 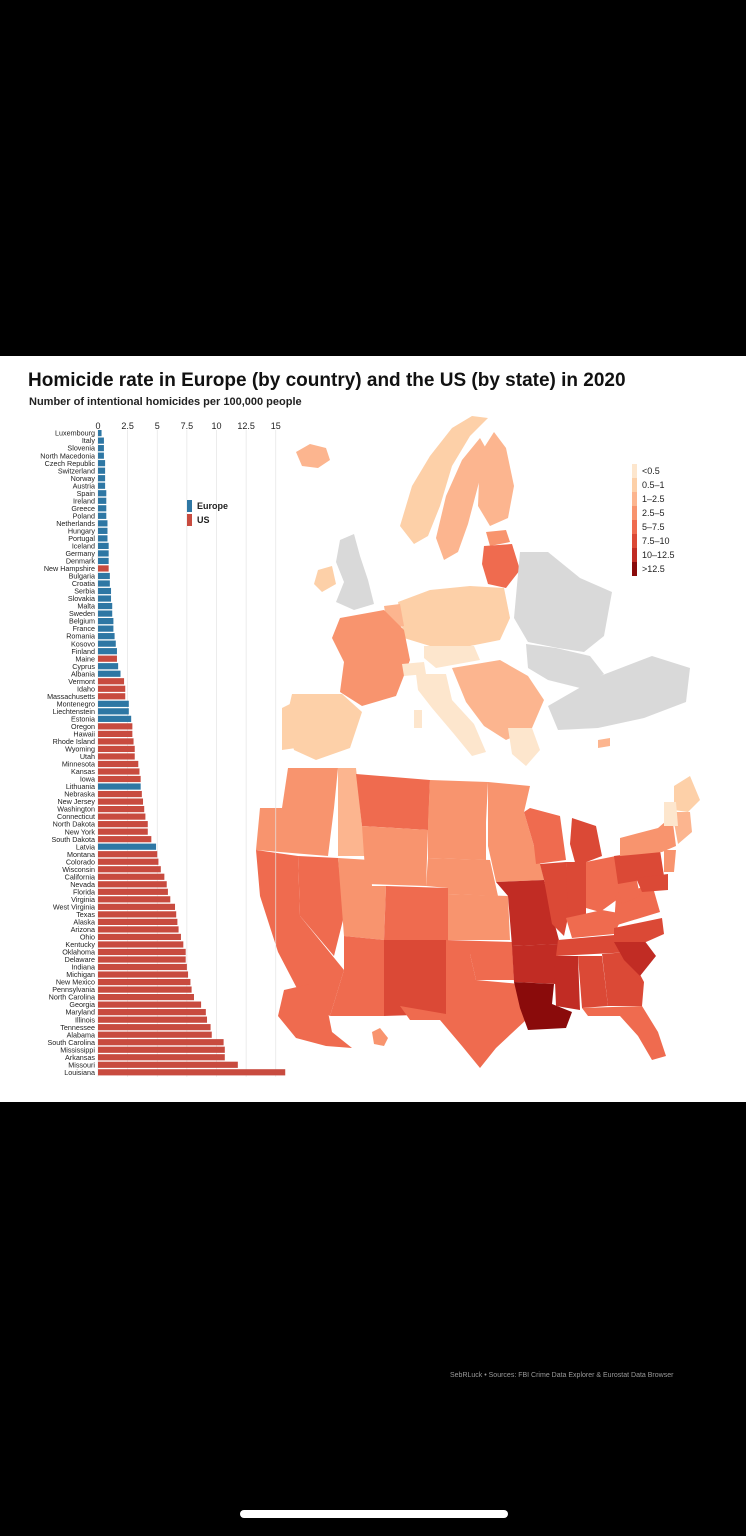 What do you see at coordinates (458, 801) in the screenshot?
I see `north-dakota-region` at bounding box center [458, 801].